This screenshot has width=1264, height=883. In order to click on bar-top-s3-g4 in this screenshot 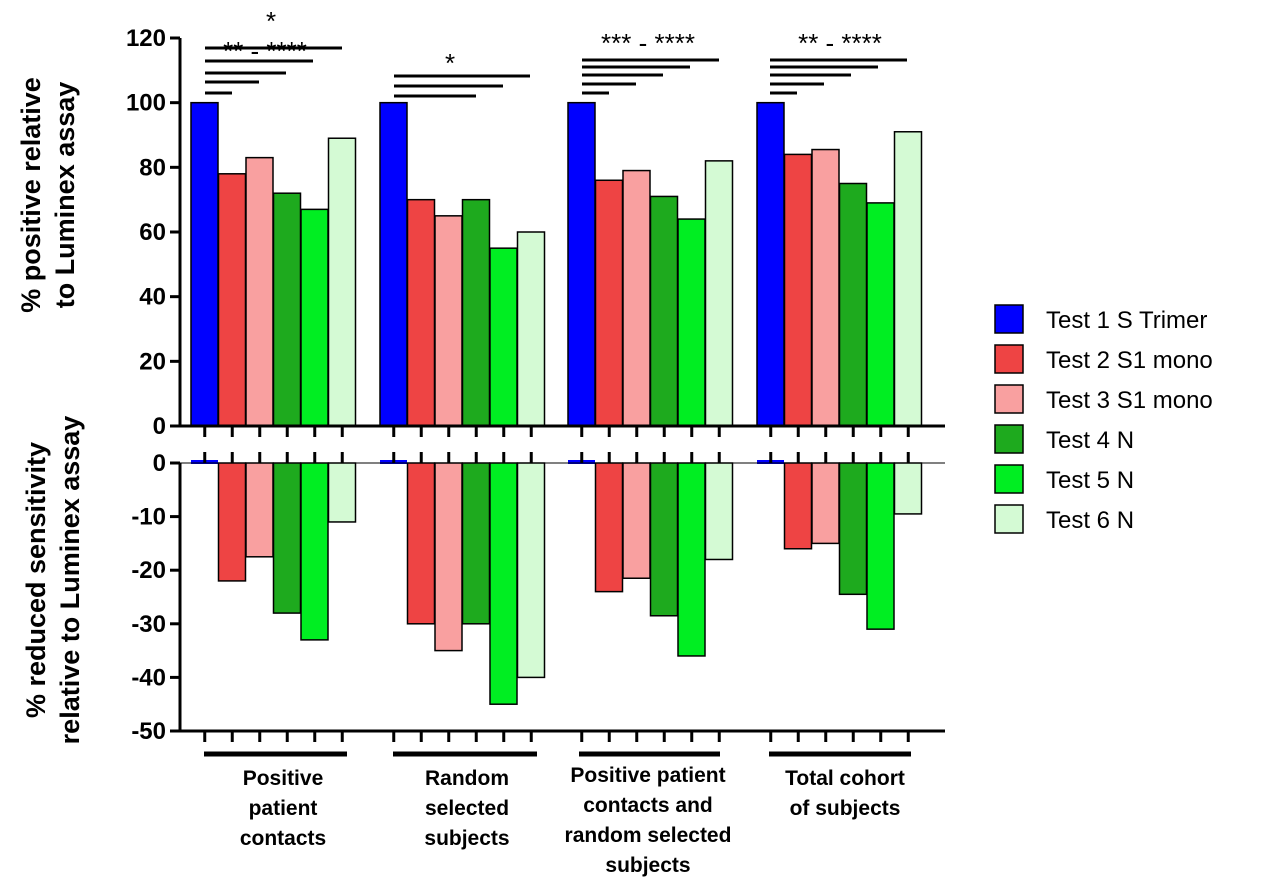, I will do `click(825, 287)`.